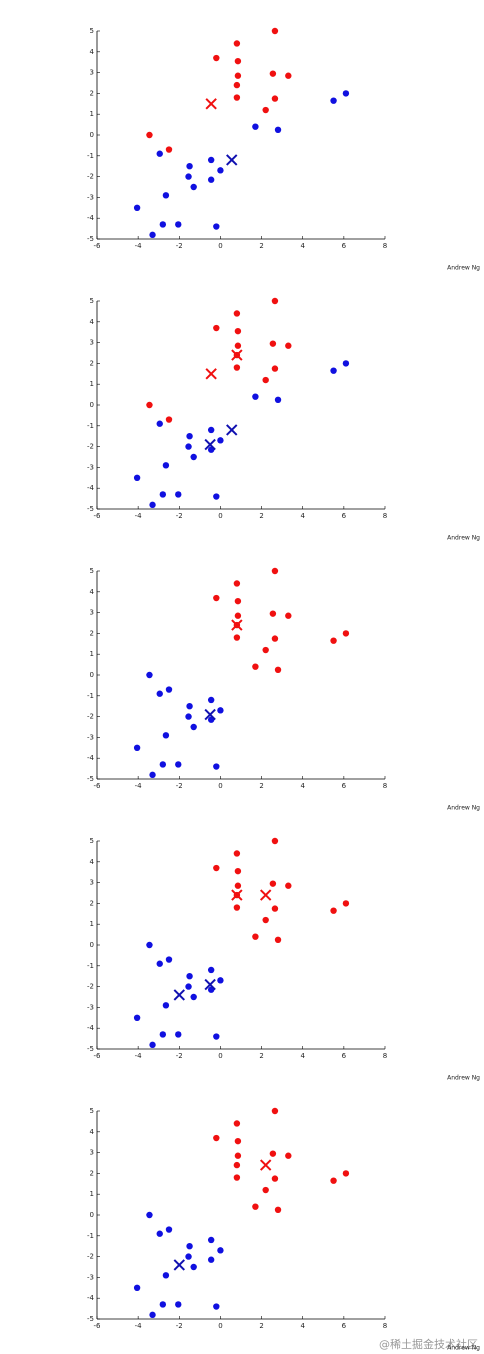 The image size is (484, 1354). What do you see at coordinates (90, 1007) in the screenshot?
I see `y-tick-label: -3` at bounding box center [90, 1007].